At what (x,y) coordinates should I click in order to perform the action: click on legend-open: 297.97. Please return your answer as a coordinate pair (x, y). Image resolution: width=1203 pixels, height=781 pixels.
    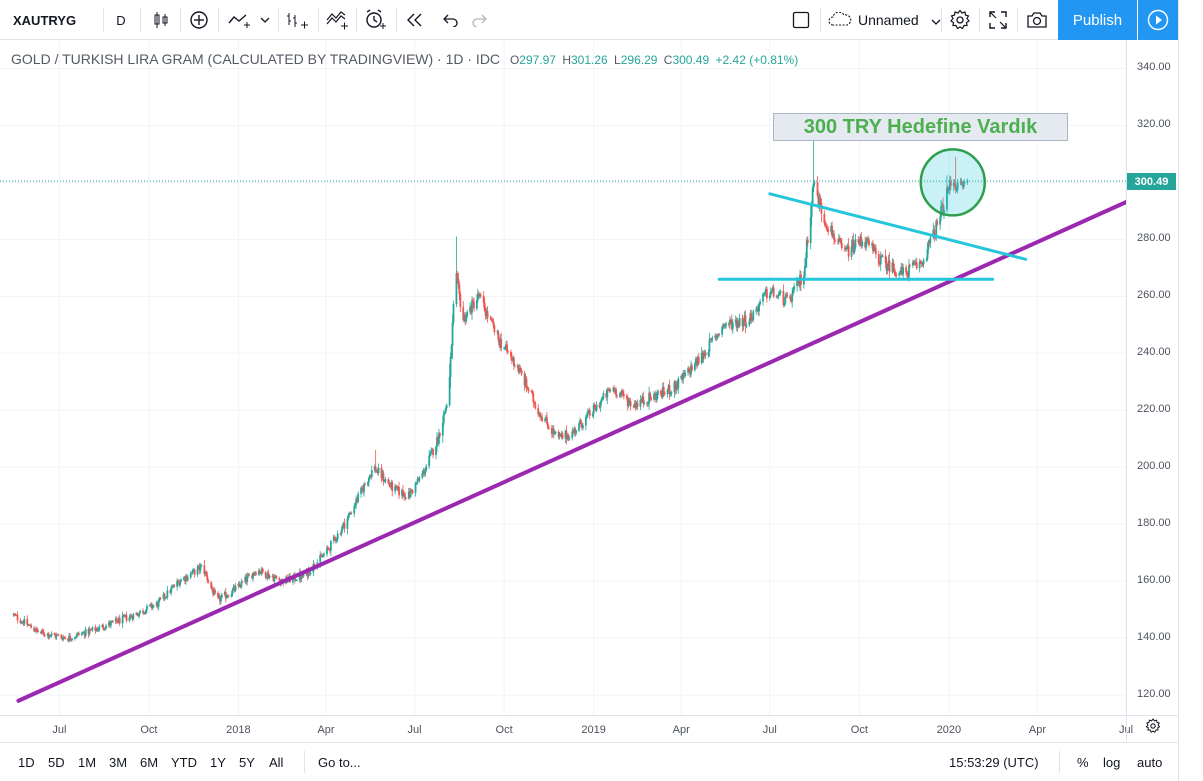
    Looking at the image, I should click on (537, 60).